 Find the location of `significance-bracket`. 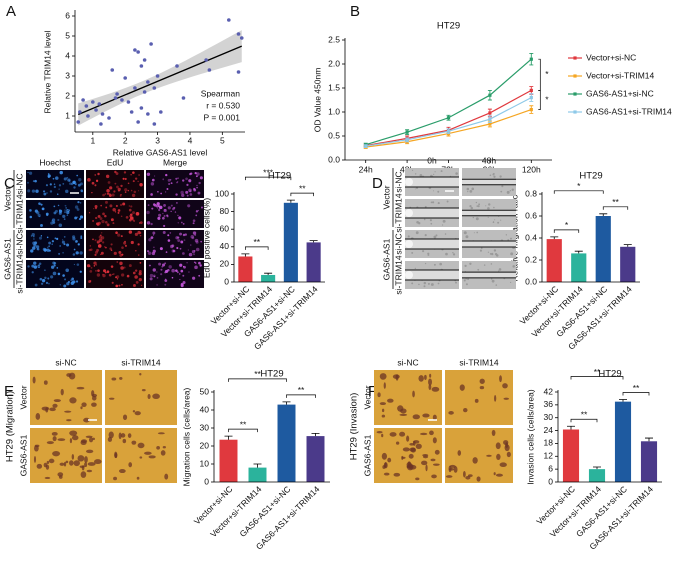

significance-bracket is located at coordinates (268, 178).